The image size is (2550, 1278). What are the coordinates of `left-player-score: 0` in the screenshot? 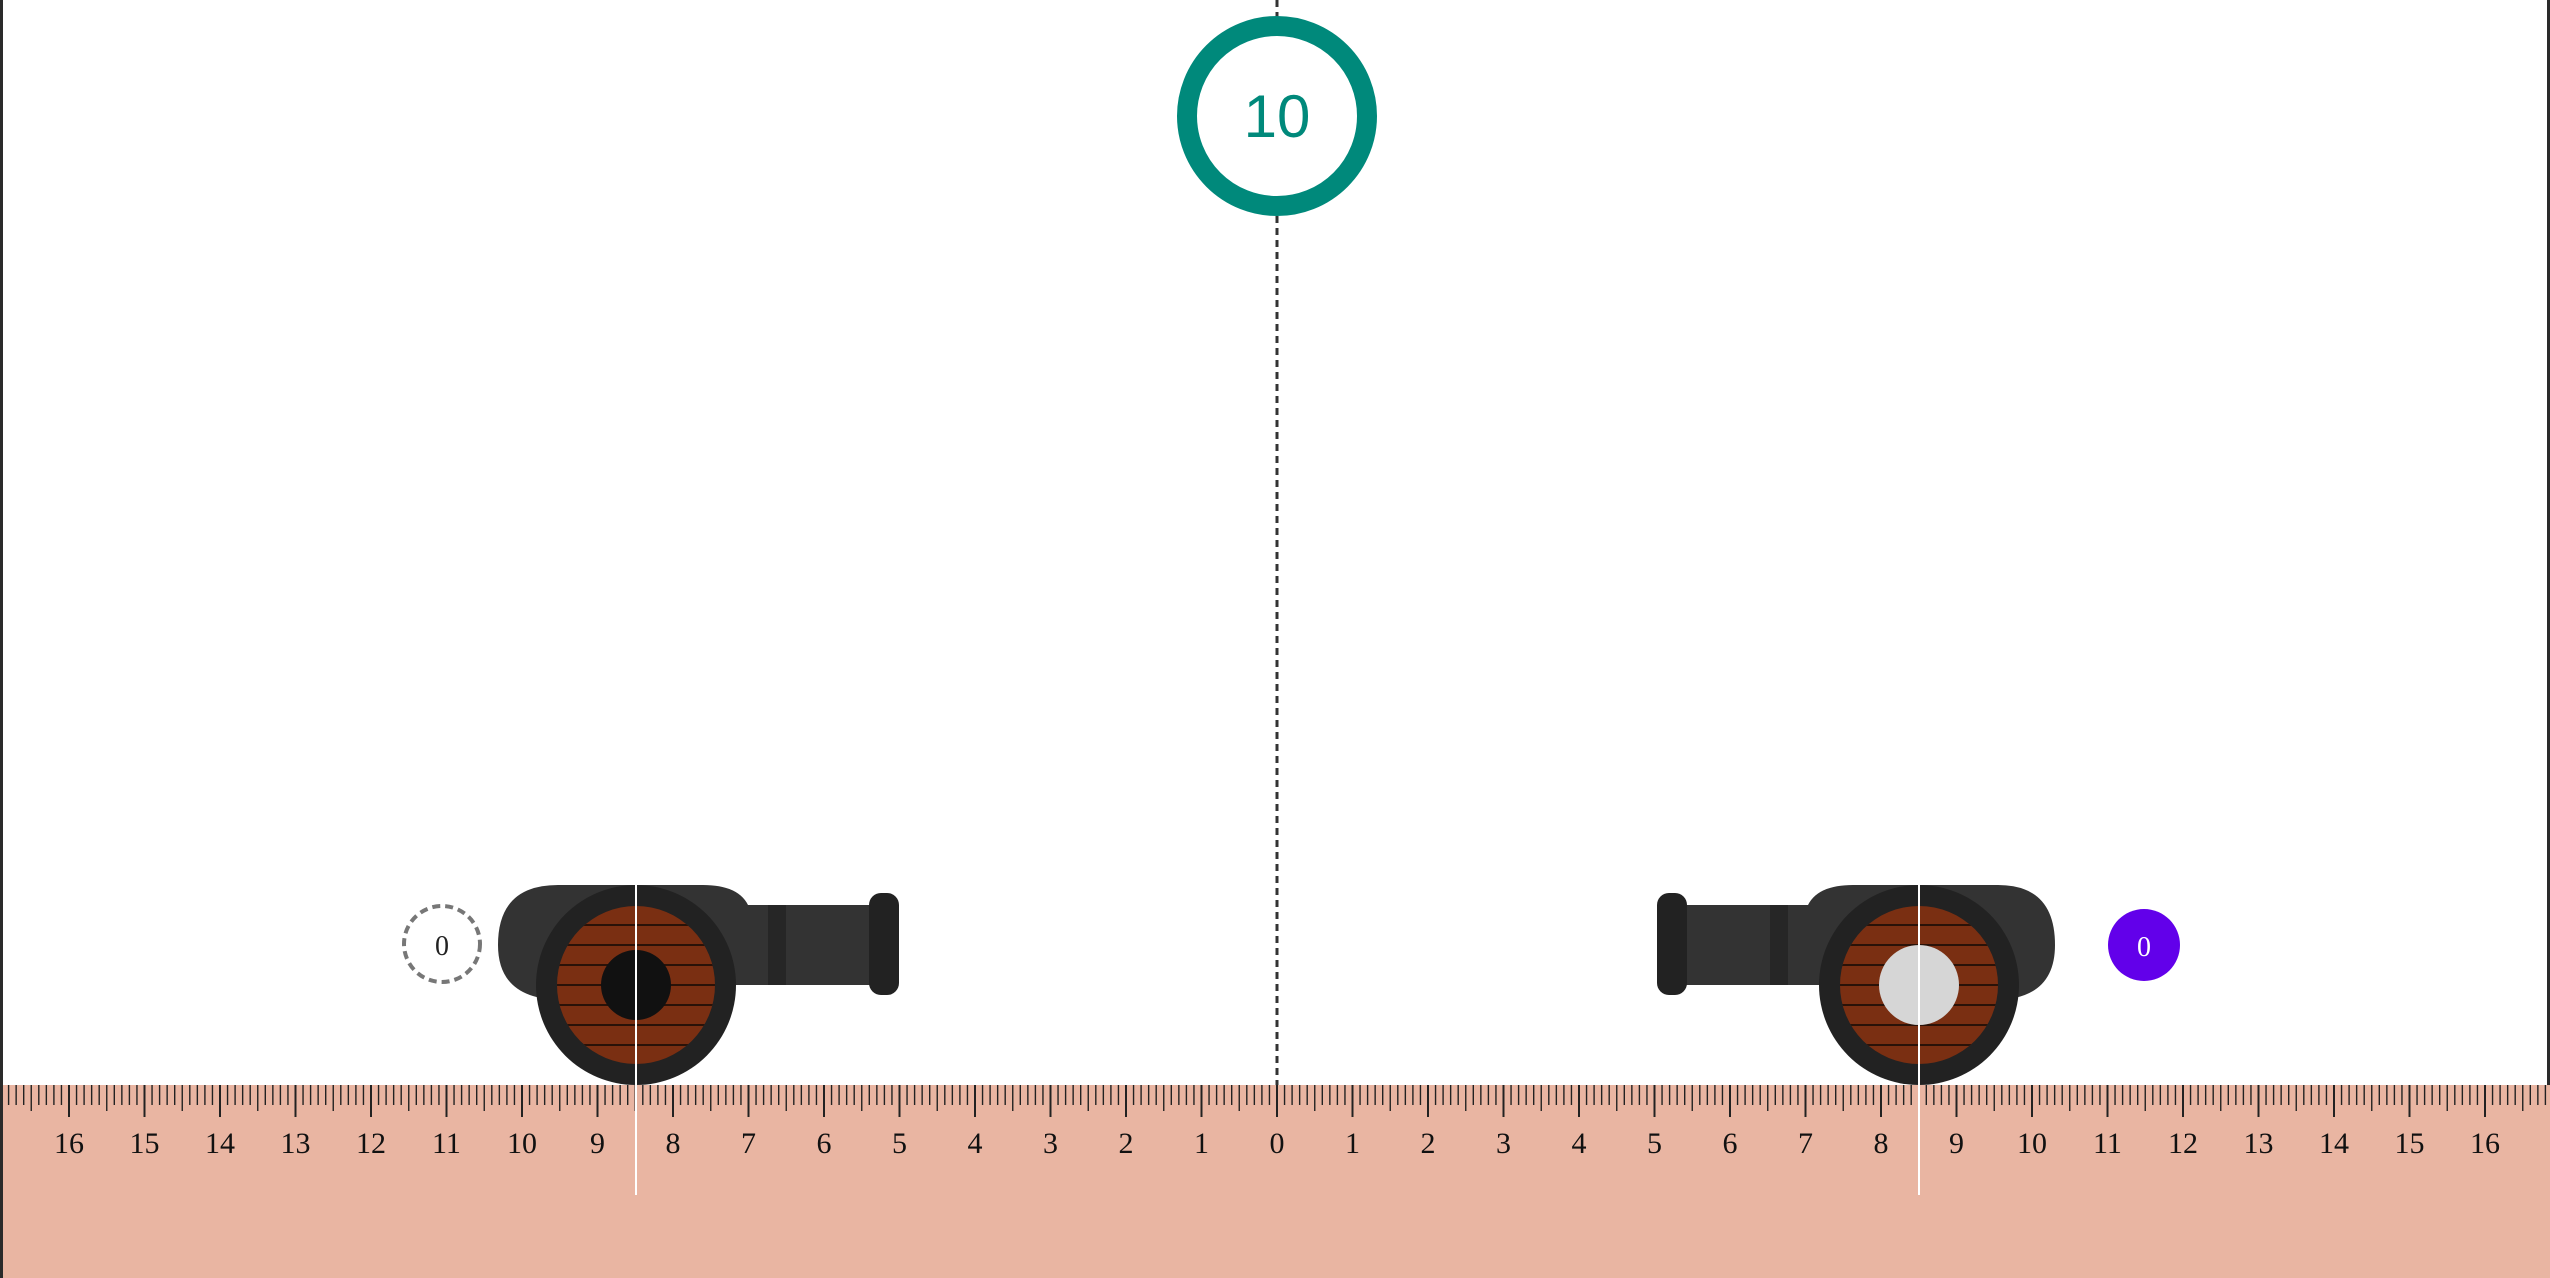 It's located at (442, 946).